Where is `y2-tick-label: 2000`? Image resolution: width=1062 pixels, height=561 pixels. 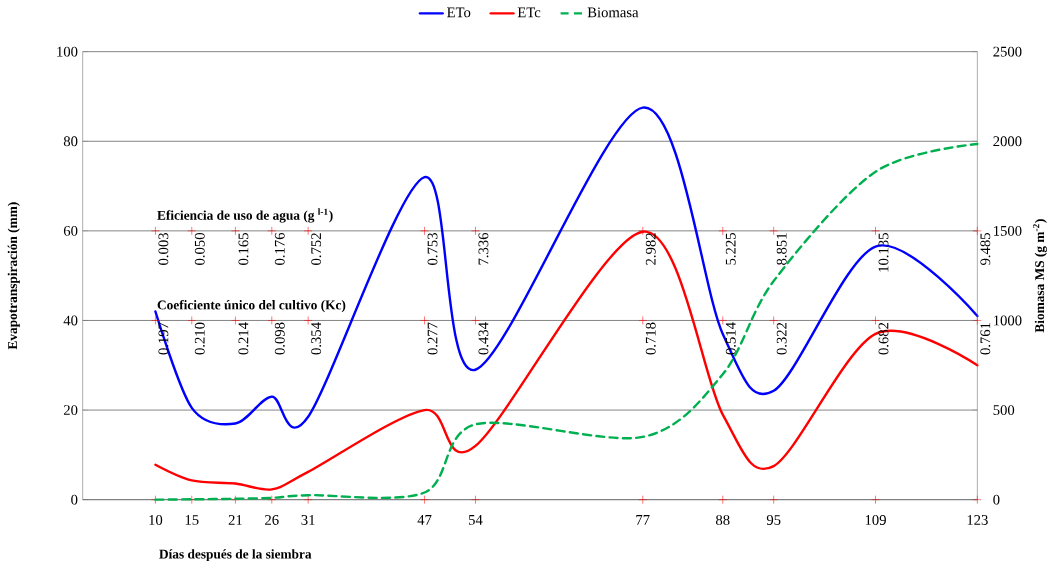
y2-tick-label: 2000 is located at coordinates (1007, 141).